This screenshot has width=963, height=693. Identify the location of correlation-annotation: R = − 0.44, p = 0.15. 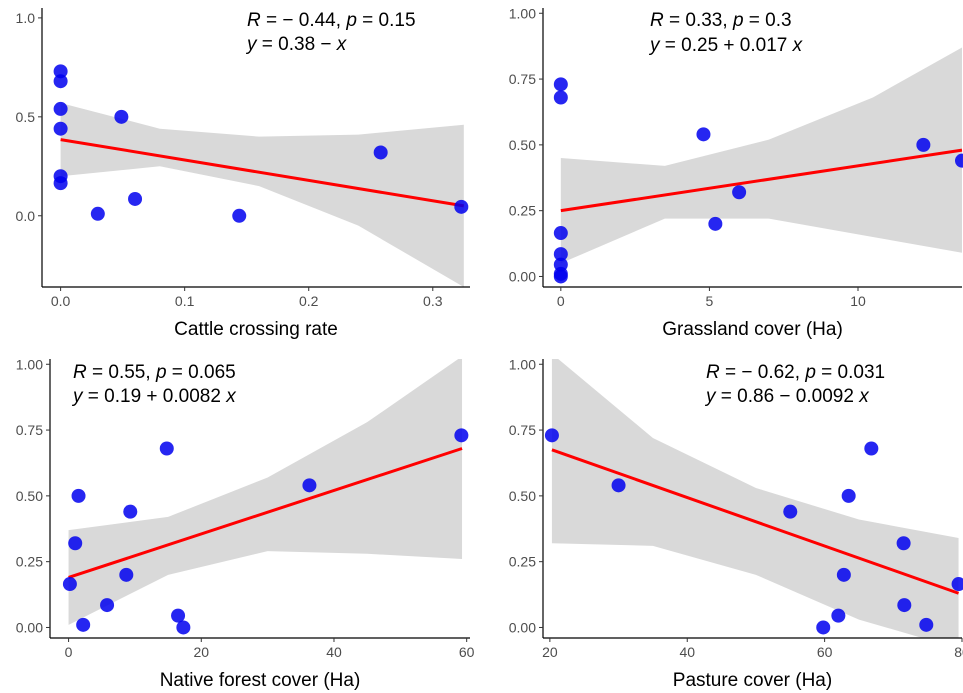
(331, 20).